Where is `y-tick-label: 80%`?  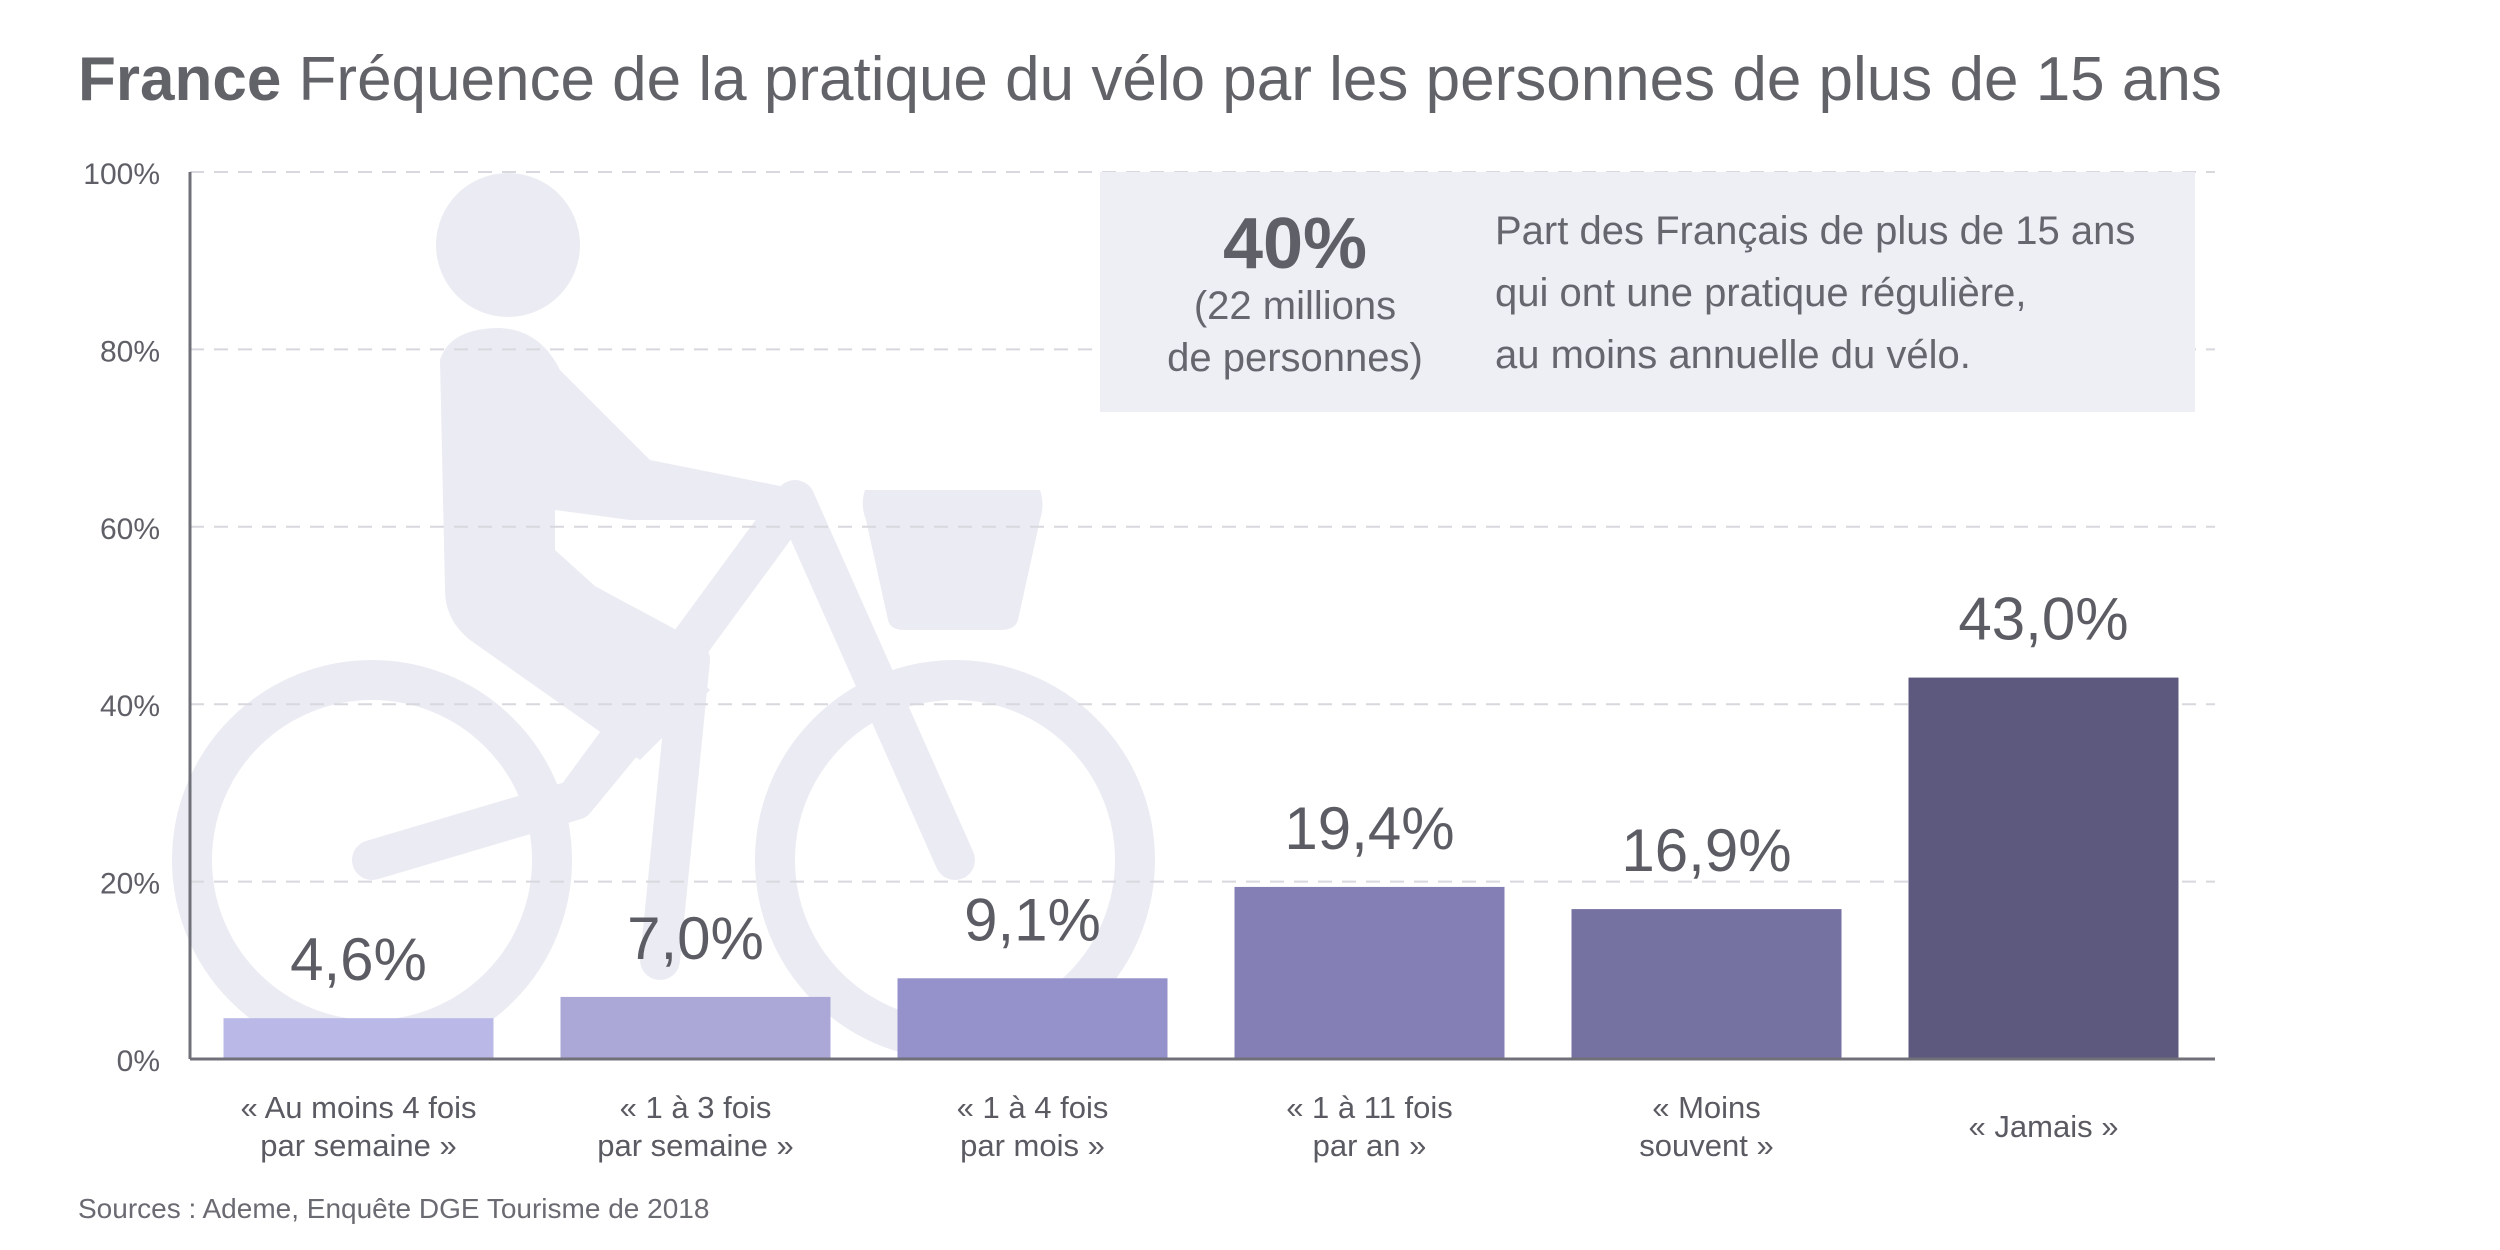
y-tick-label: 80% is located at coordinates (130, 351).